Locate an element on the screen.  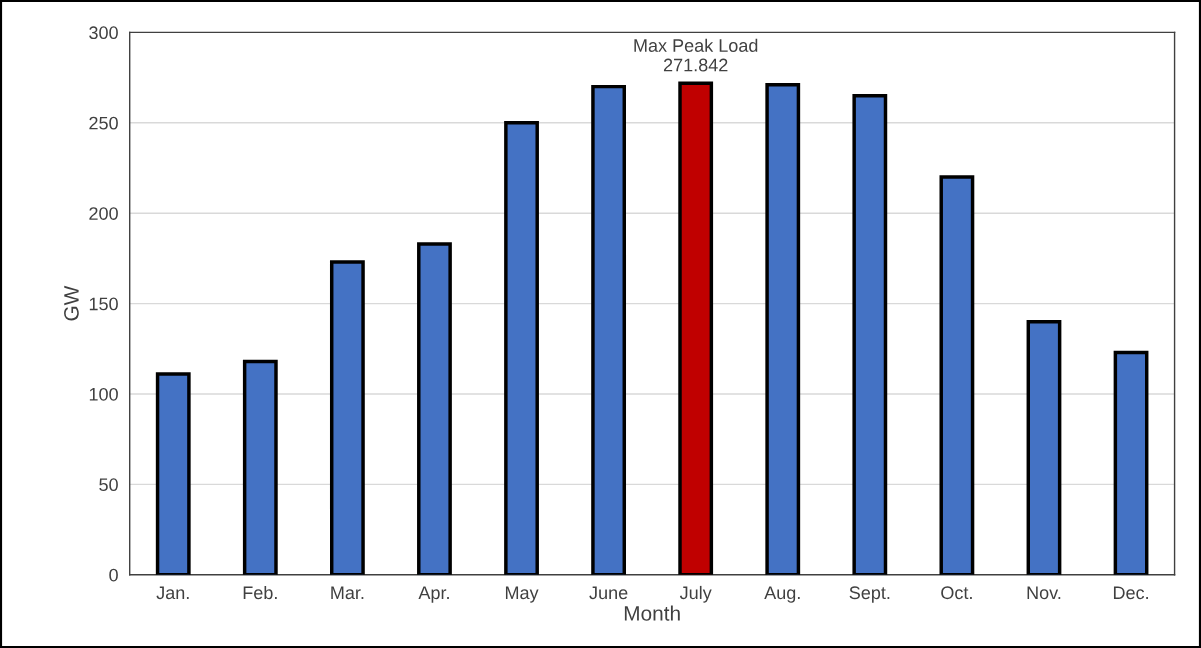
x-tick-label: July is located at coordinates (695, 594).